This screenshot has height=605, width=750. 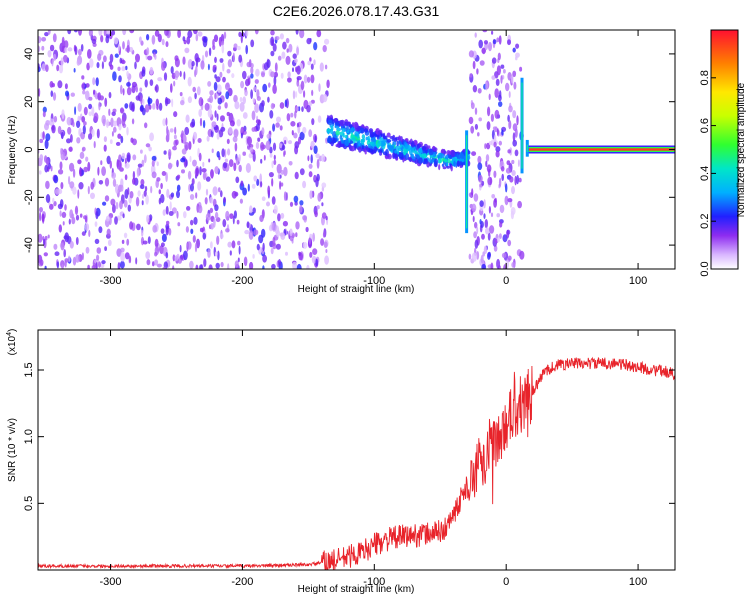 What do you see at coordinates (356, 289) in the screenshot?
I see `spectrogram-x-axis-label: Height of straight line (km)` at bounding box center [356, 289].